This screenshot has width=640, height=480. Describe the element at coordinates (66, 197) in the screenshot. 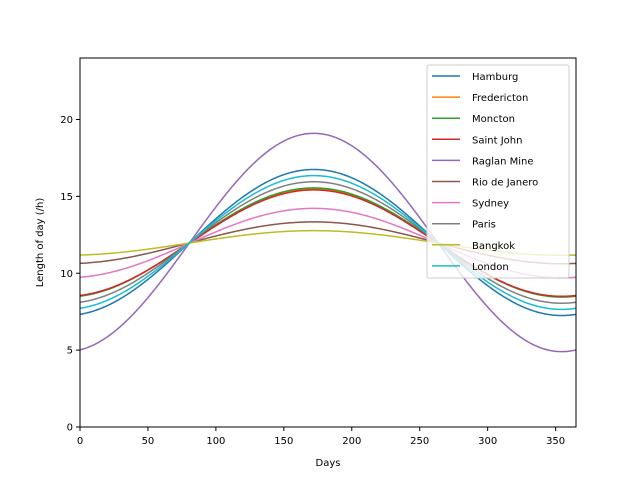

I see `y-tick-label-3: 15` at that location.